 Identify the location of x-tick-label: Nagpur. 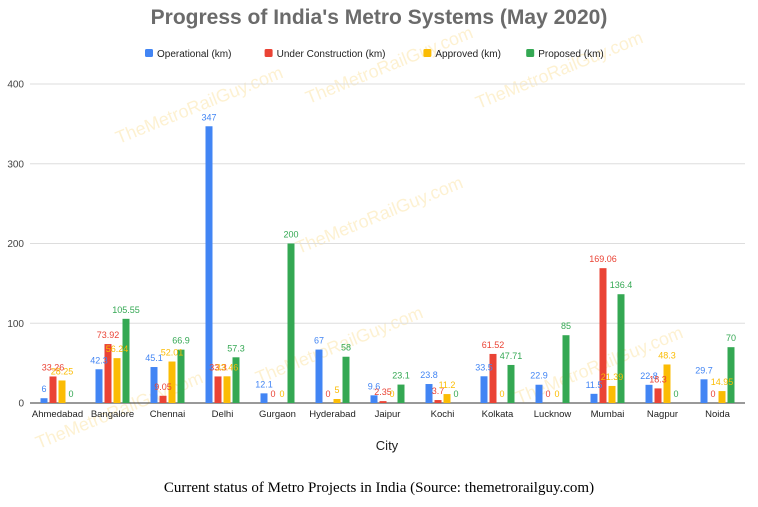
(662, 414).